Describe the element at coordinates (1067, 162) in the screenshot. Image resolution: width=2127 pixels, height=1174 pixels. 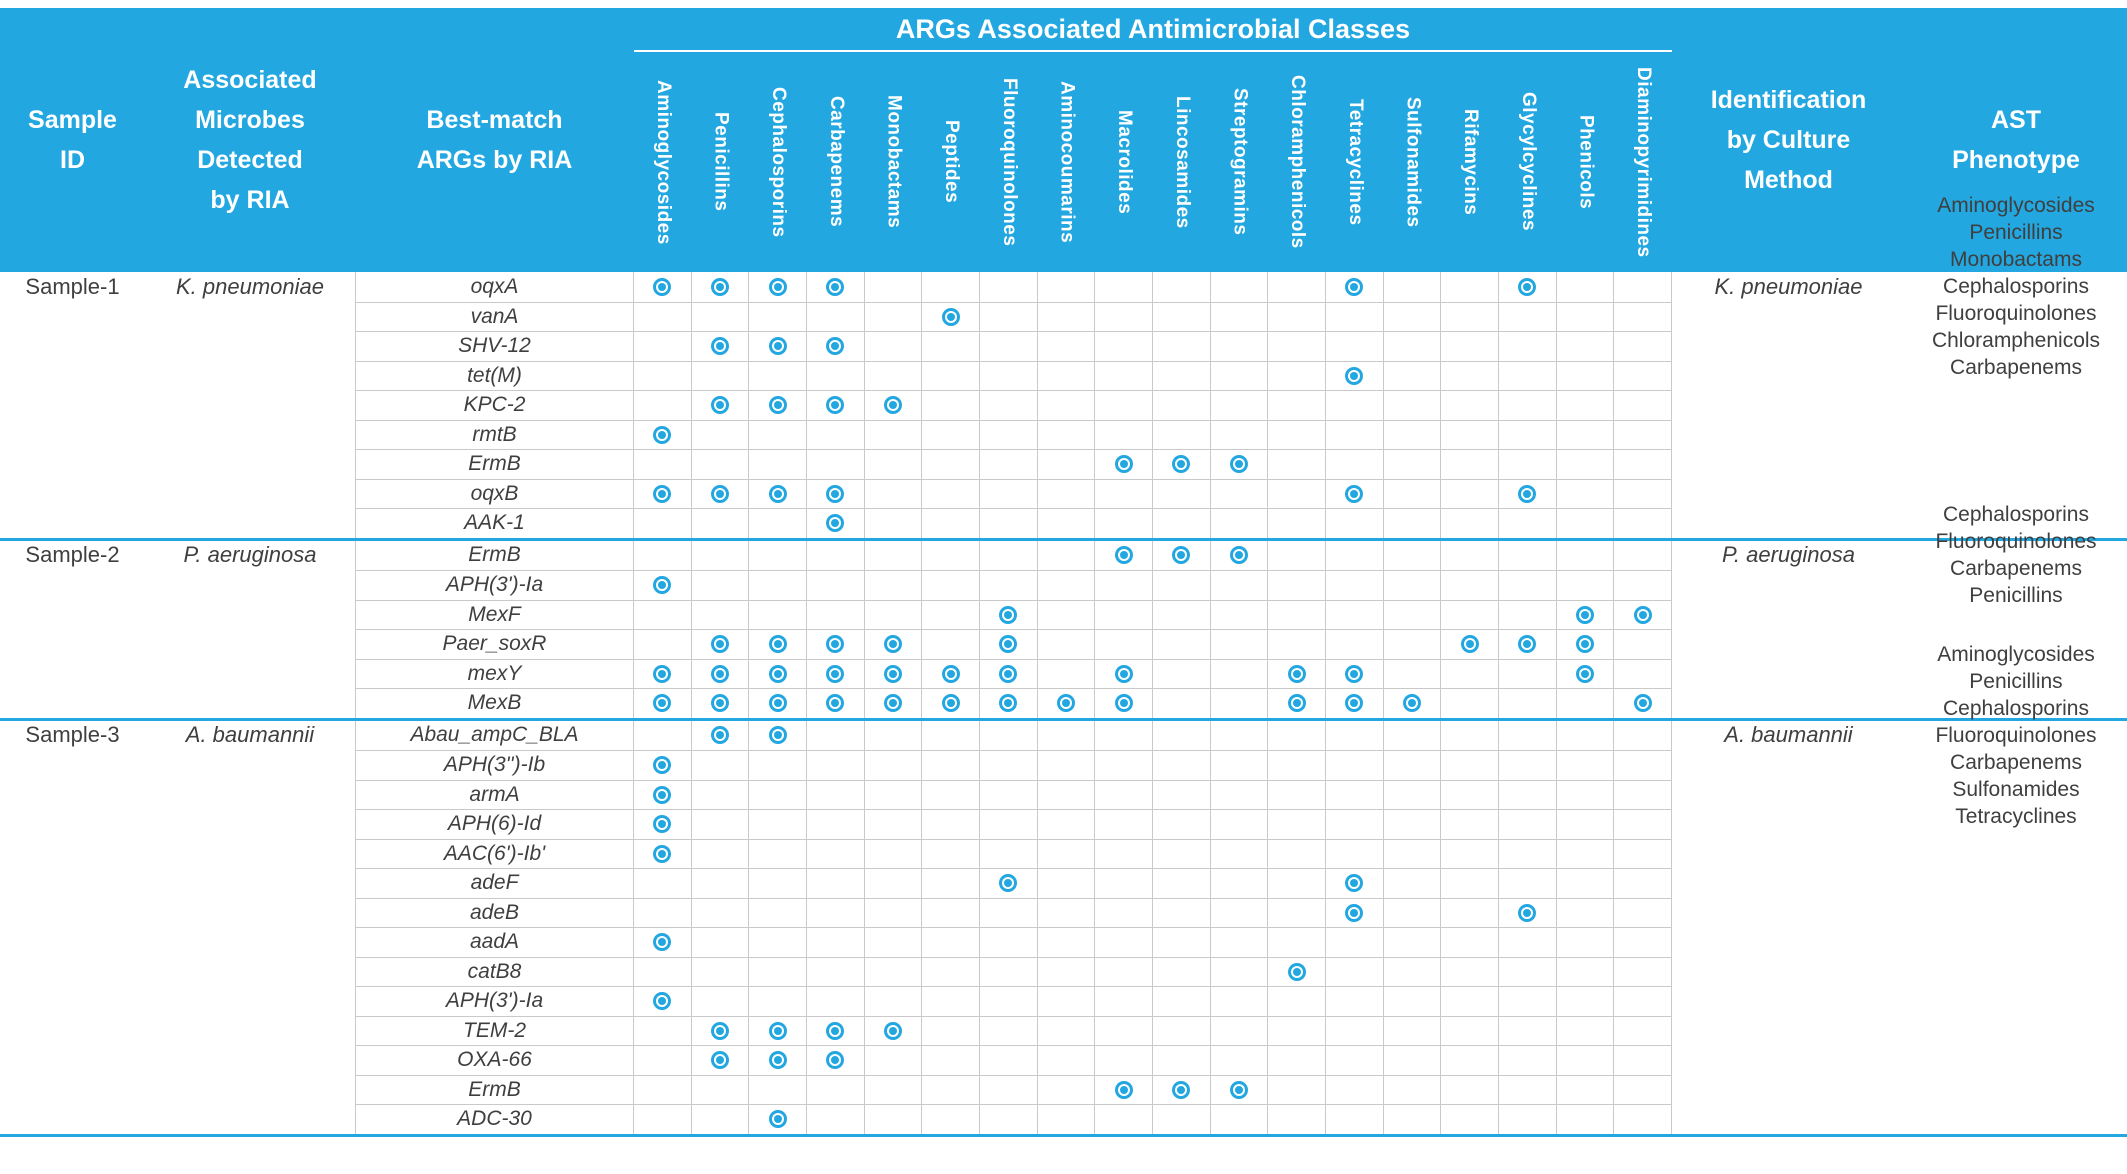
I see `class-column-label: Aminocoumarins` at that location.